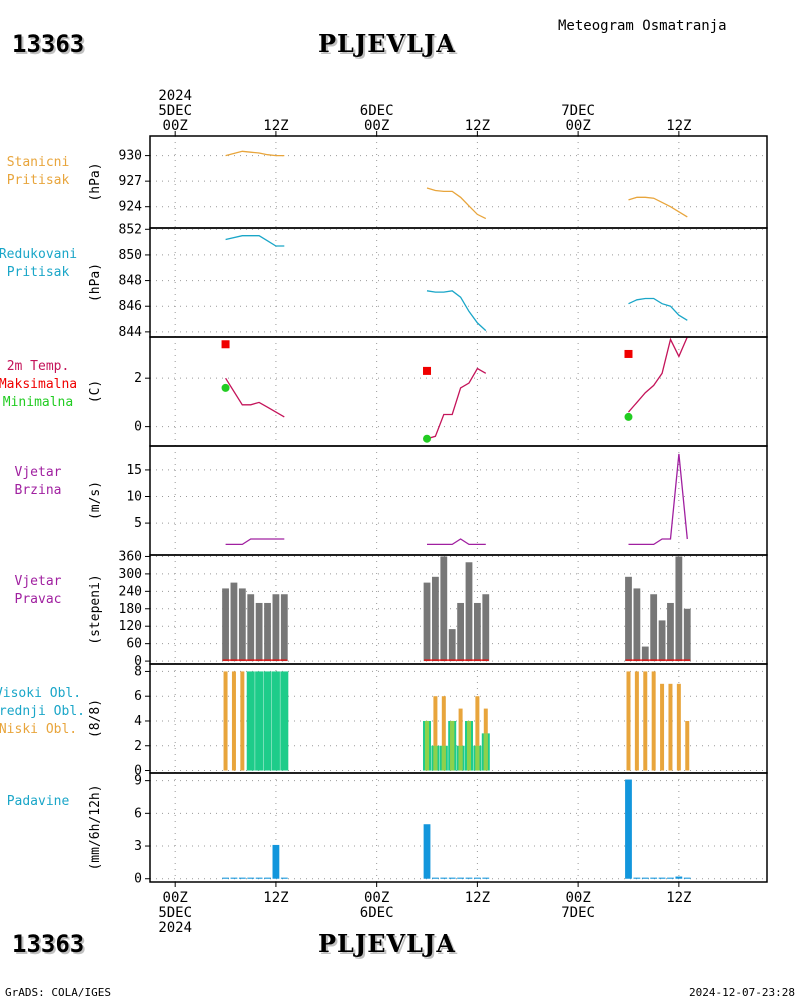 This screenshot has width=800, height=1004. I want to click on footer-timestamp: 2024-12-07-23:28, so click(742, 992).